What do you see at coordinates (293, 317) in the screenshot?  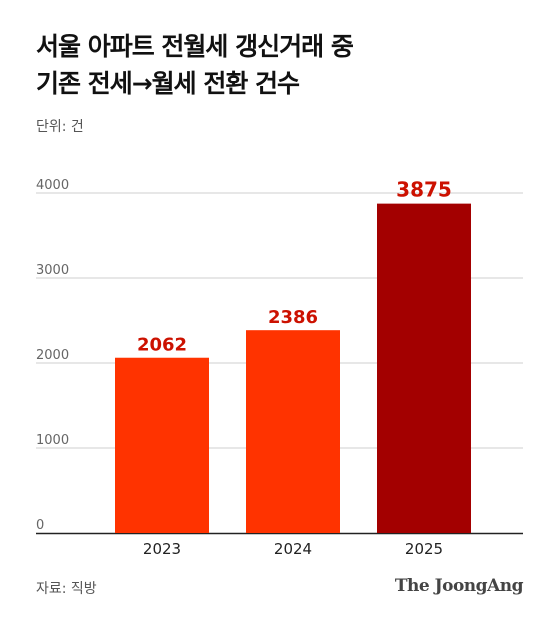 I see `data-label-2024: 2386` at bounding box center [293, 317].